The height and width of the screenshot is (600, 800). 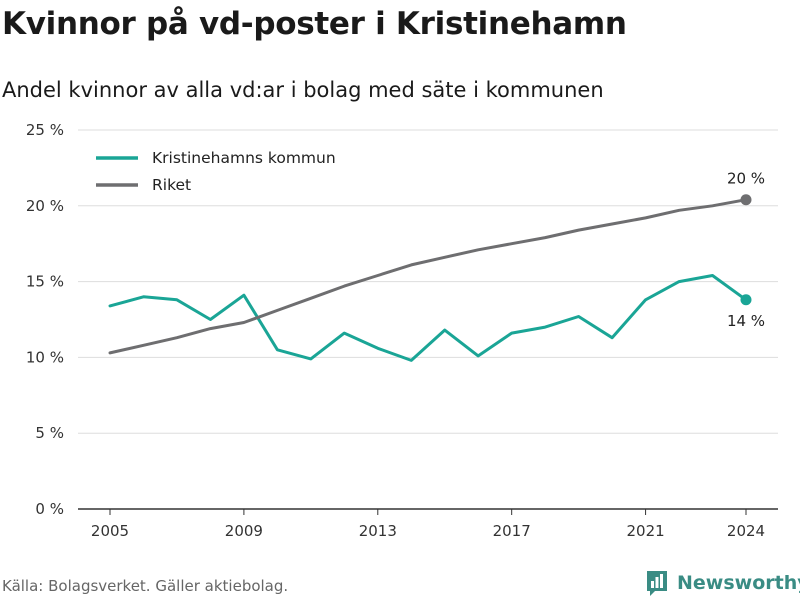 What do you see at coordinates (45, 357) in the screenshot?
I see `y-tick-label: 10 %` at bounding box center [45, 357].